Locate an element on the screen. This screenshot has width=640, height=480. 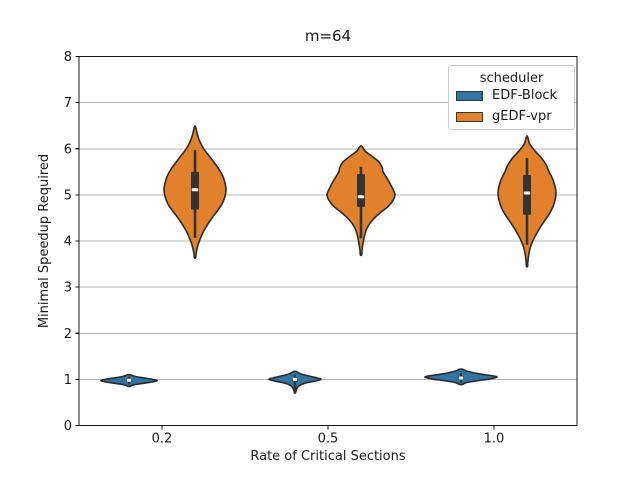
xtick-label-0.2: 0.2 is located at coordinates (162, 439).